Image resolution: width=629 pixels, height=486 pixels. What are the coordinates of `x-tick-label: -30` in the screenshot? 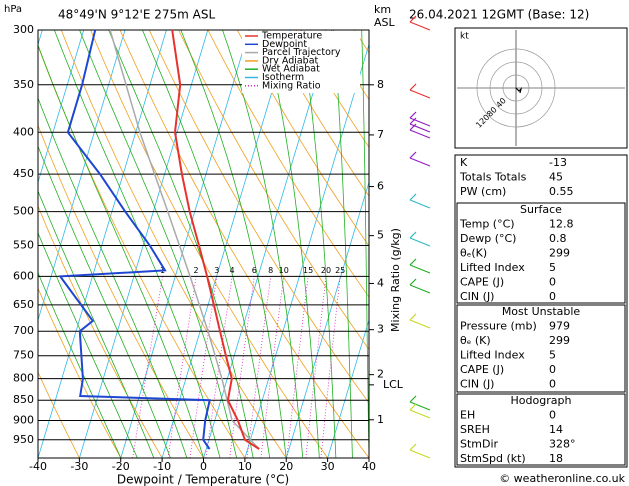 It's located at (79, 466).